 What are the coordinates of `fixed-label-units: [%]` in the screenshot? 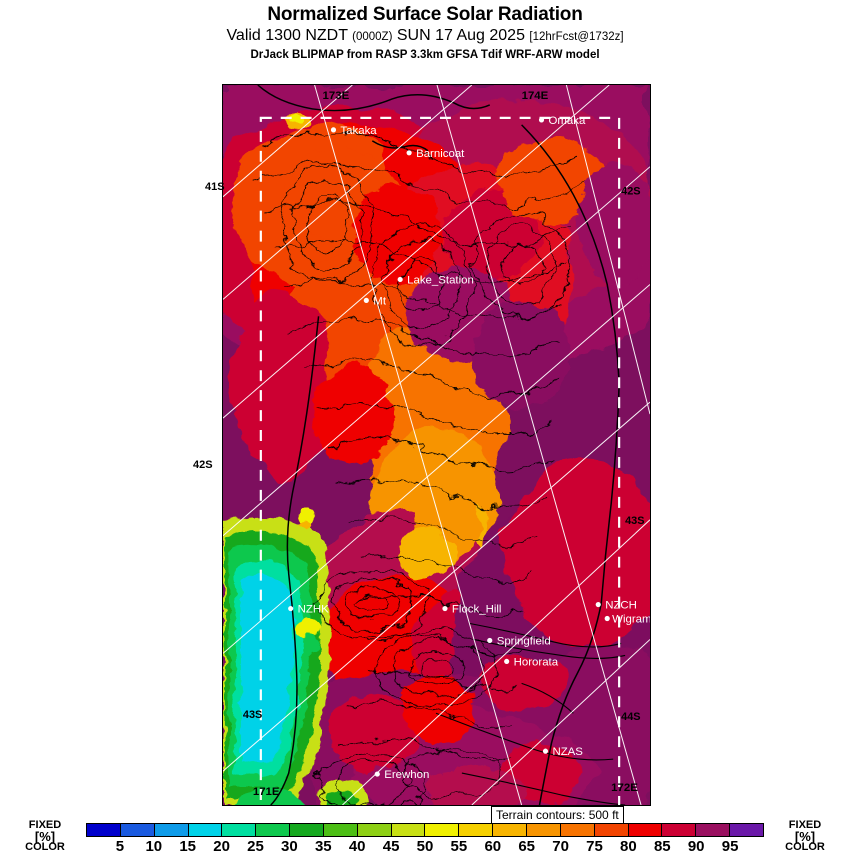 It's located at (45, 836).